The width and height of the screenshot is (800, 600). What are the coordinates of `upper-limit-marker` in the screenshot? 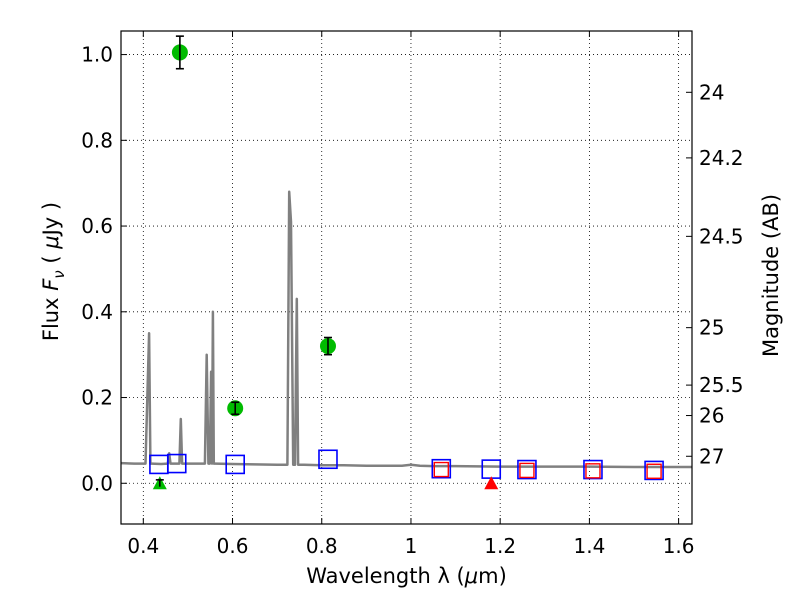 It's located at (491, 483).